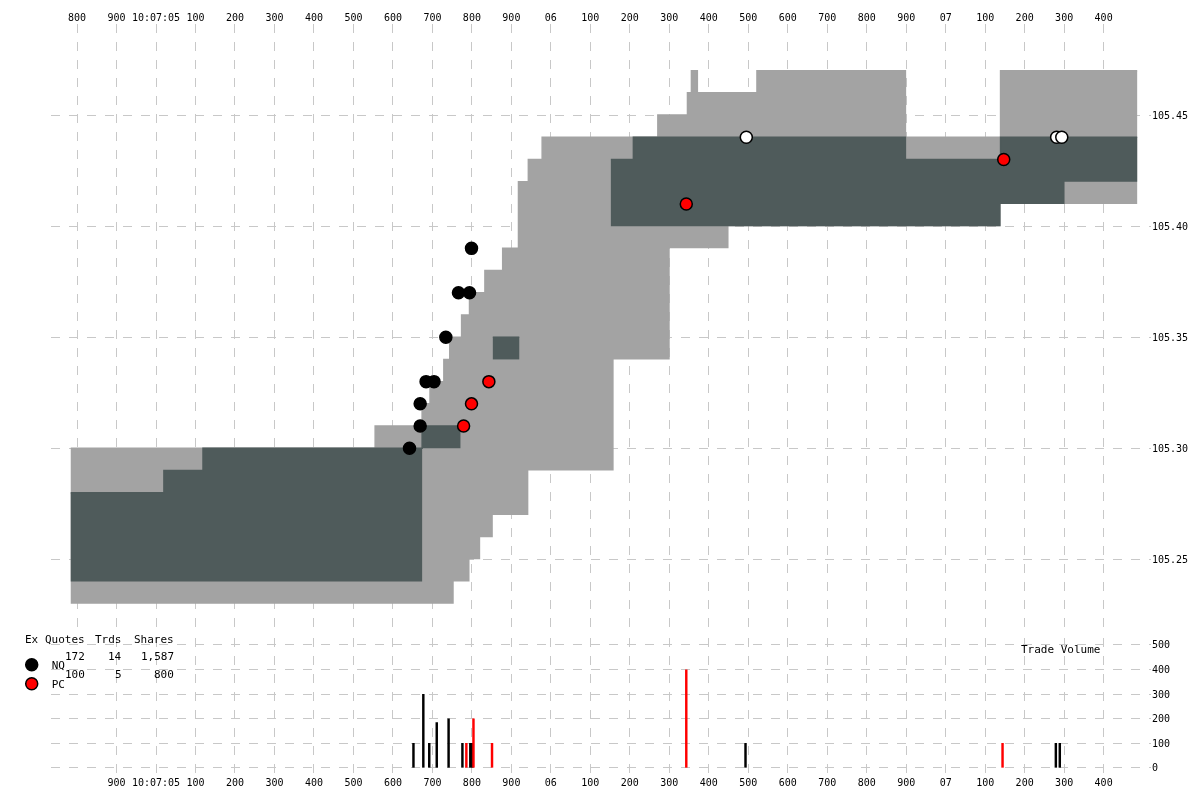 Image resolution: width=1200 pixels, height=800 pixels. What do you see at coordinates (1161, 645) in the screenshot?
I see `y-tick-label: 500` at bounding box center [1161, 645].